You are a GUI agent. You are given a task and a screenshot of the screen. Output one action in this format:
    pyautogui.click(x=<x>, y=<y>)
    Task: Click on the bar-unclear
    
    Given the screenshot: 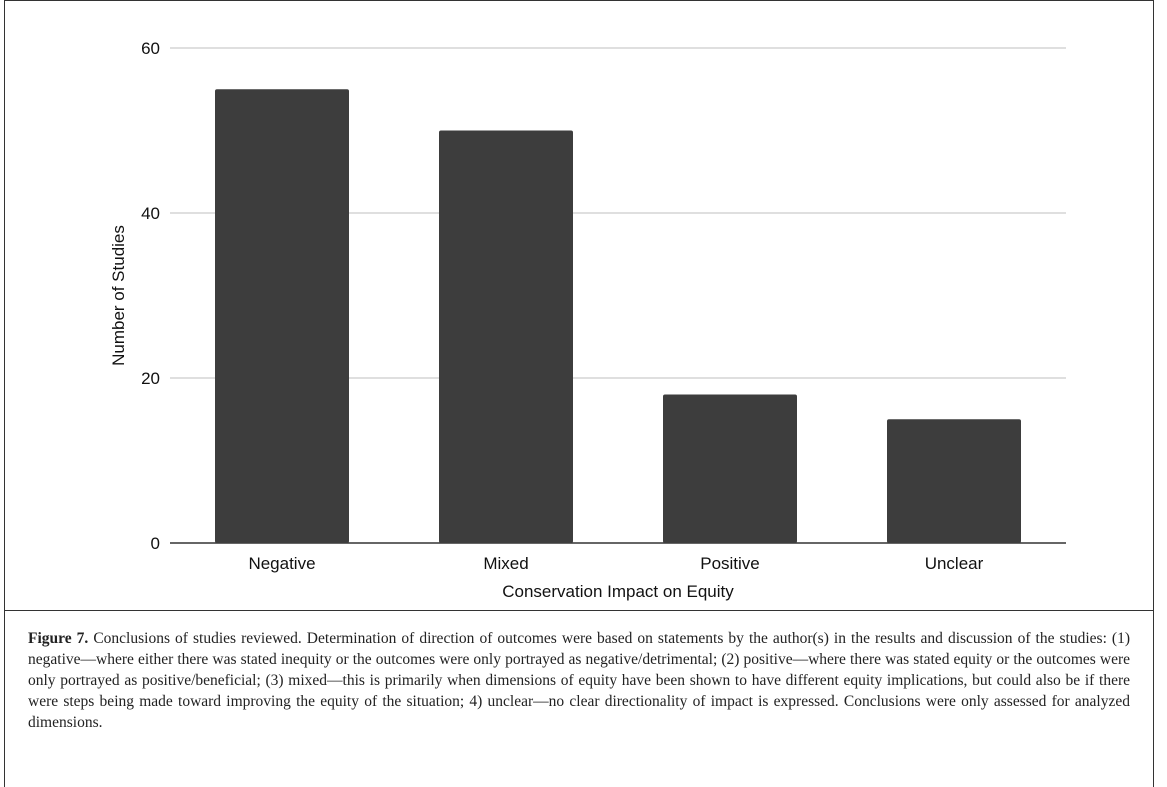 What is the action you would take?
    pyautogui.click(x=954, y=481)
    